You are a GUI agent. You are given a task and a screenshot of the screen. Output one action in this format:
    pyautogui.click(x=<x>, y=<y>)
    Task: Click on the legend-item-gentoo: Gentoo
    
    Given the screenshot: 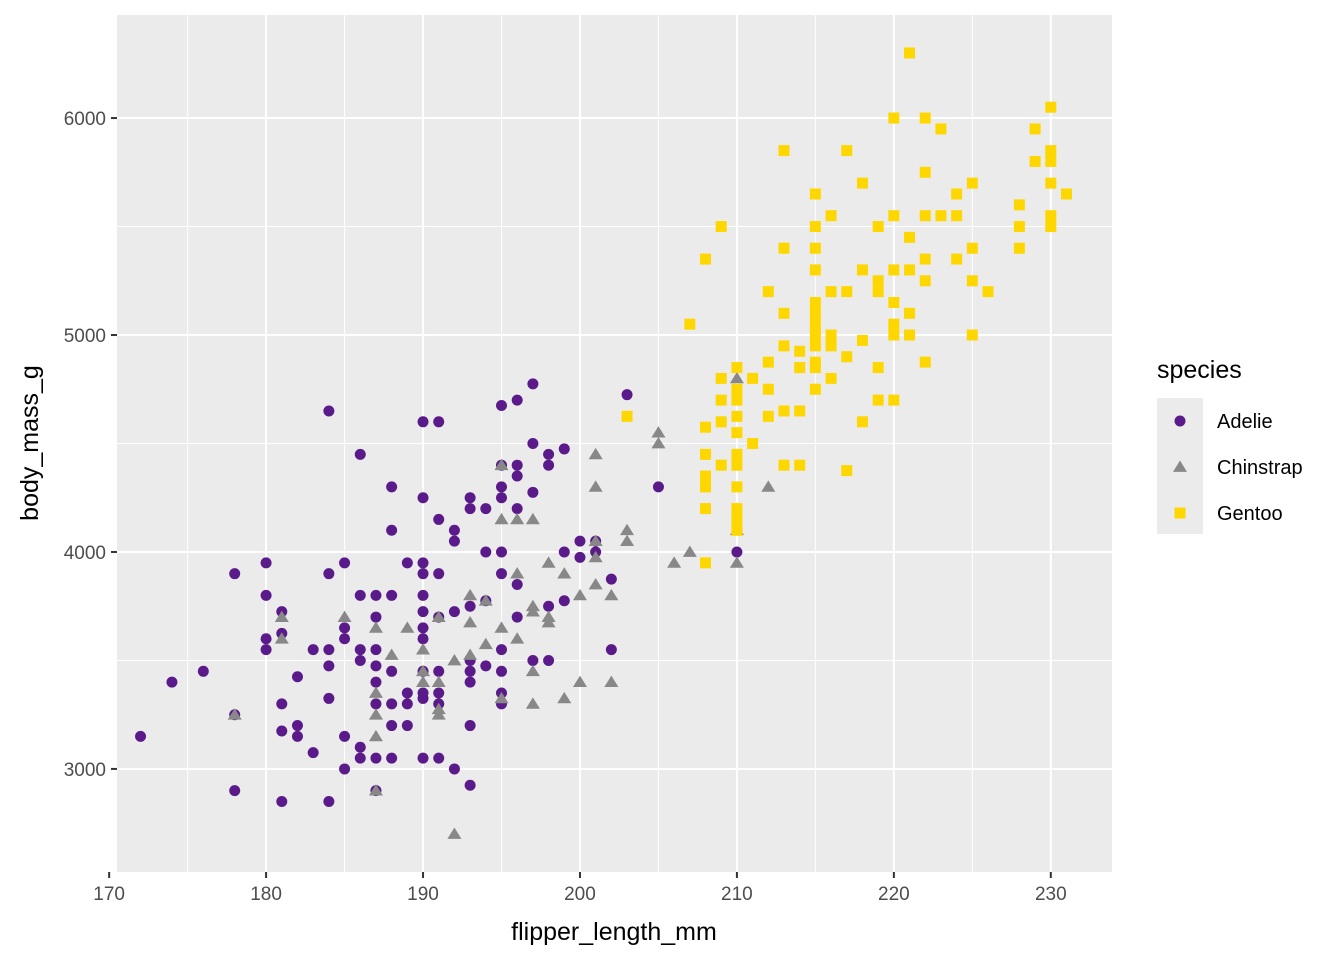 What is the action you would take?
    pyautogui.click(x=1228, y=514)
    